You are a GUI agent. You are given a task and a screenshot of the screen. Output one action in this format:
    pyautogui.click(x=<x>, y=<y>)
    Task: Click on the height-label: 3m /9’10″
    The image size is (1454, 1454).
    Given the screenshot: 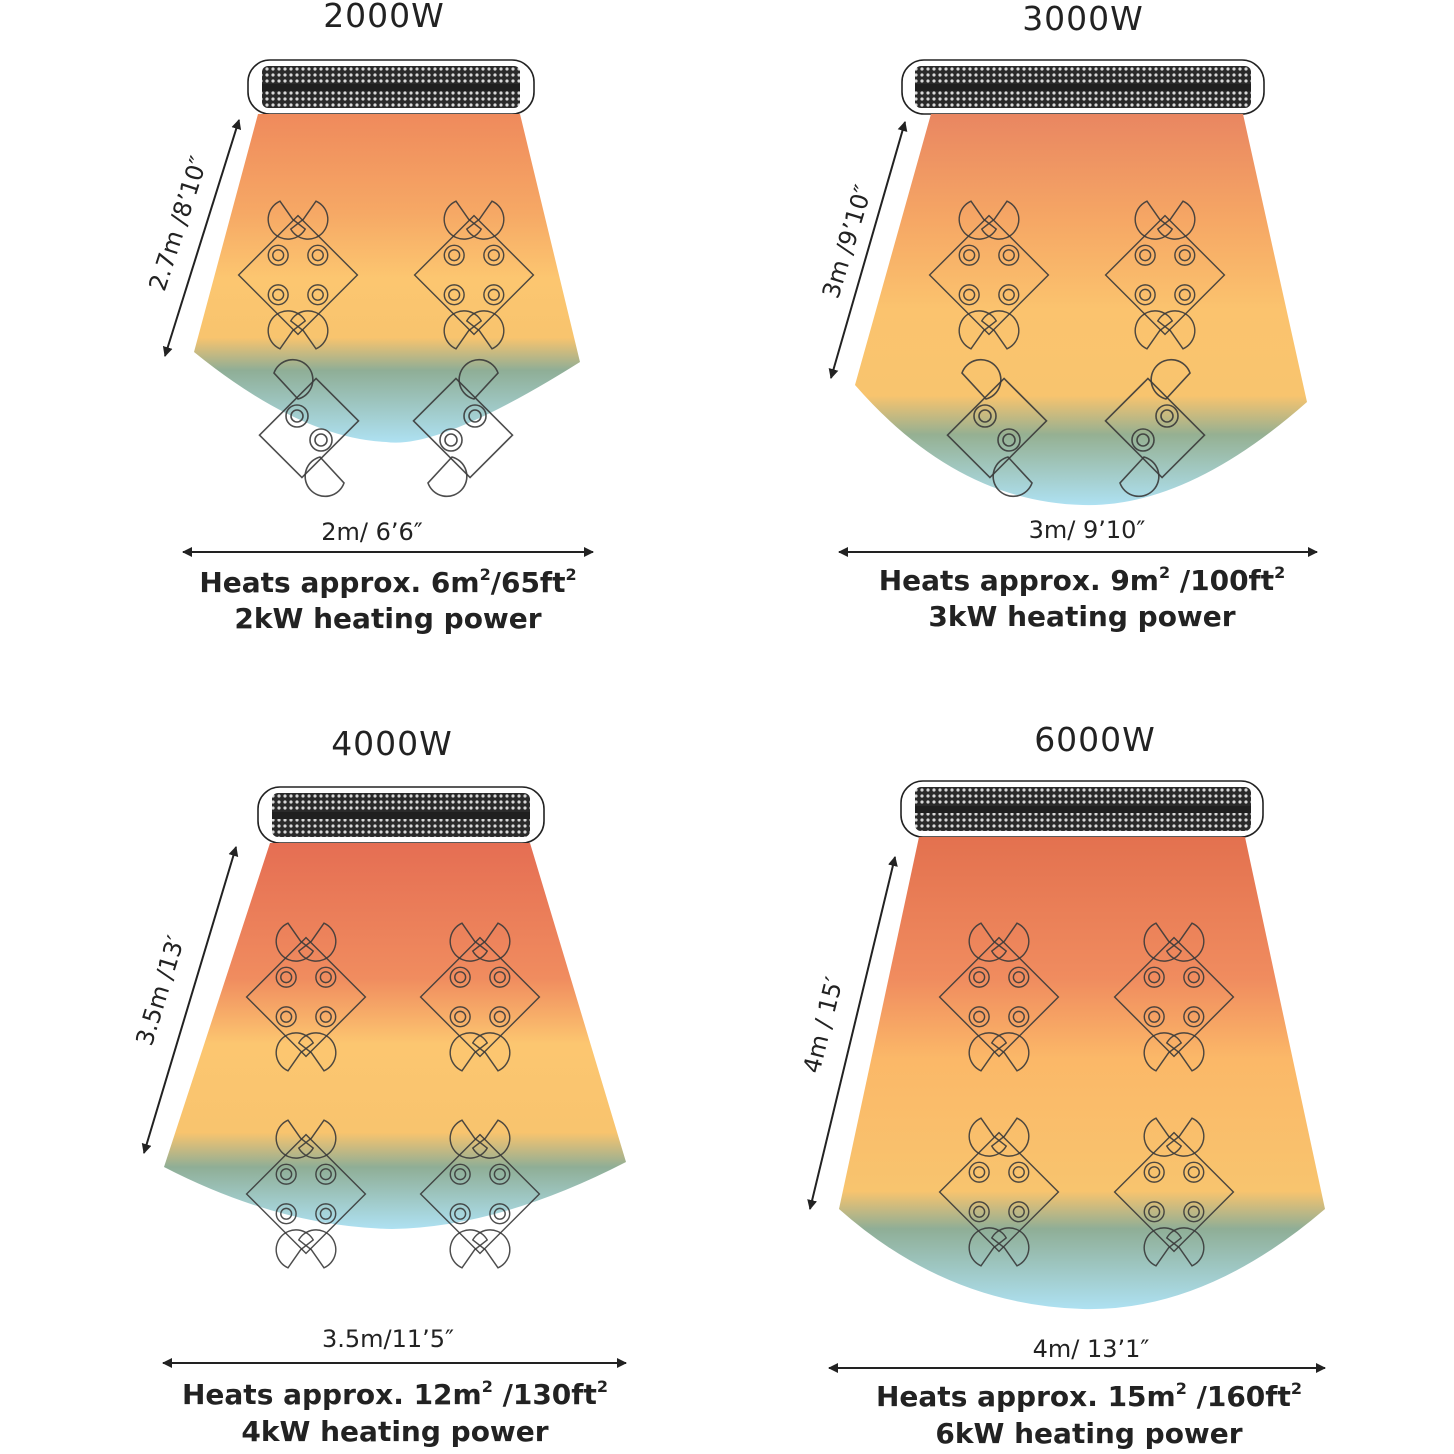 What is the action you would take?
    pyautogui.click(x=847, y=242)
    